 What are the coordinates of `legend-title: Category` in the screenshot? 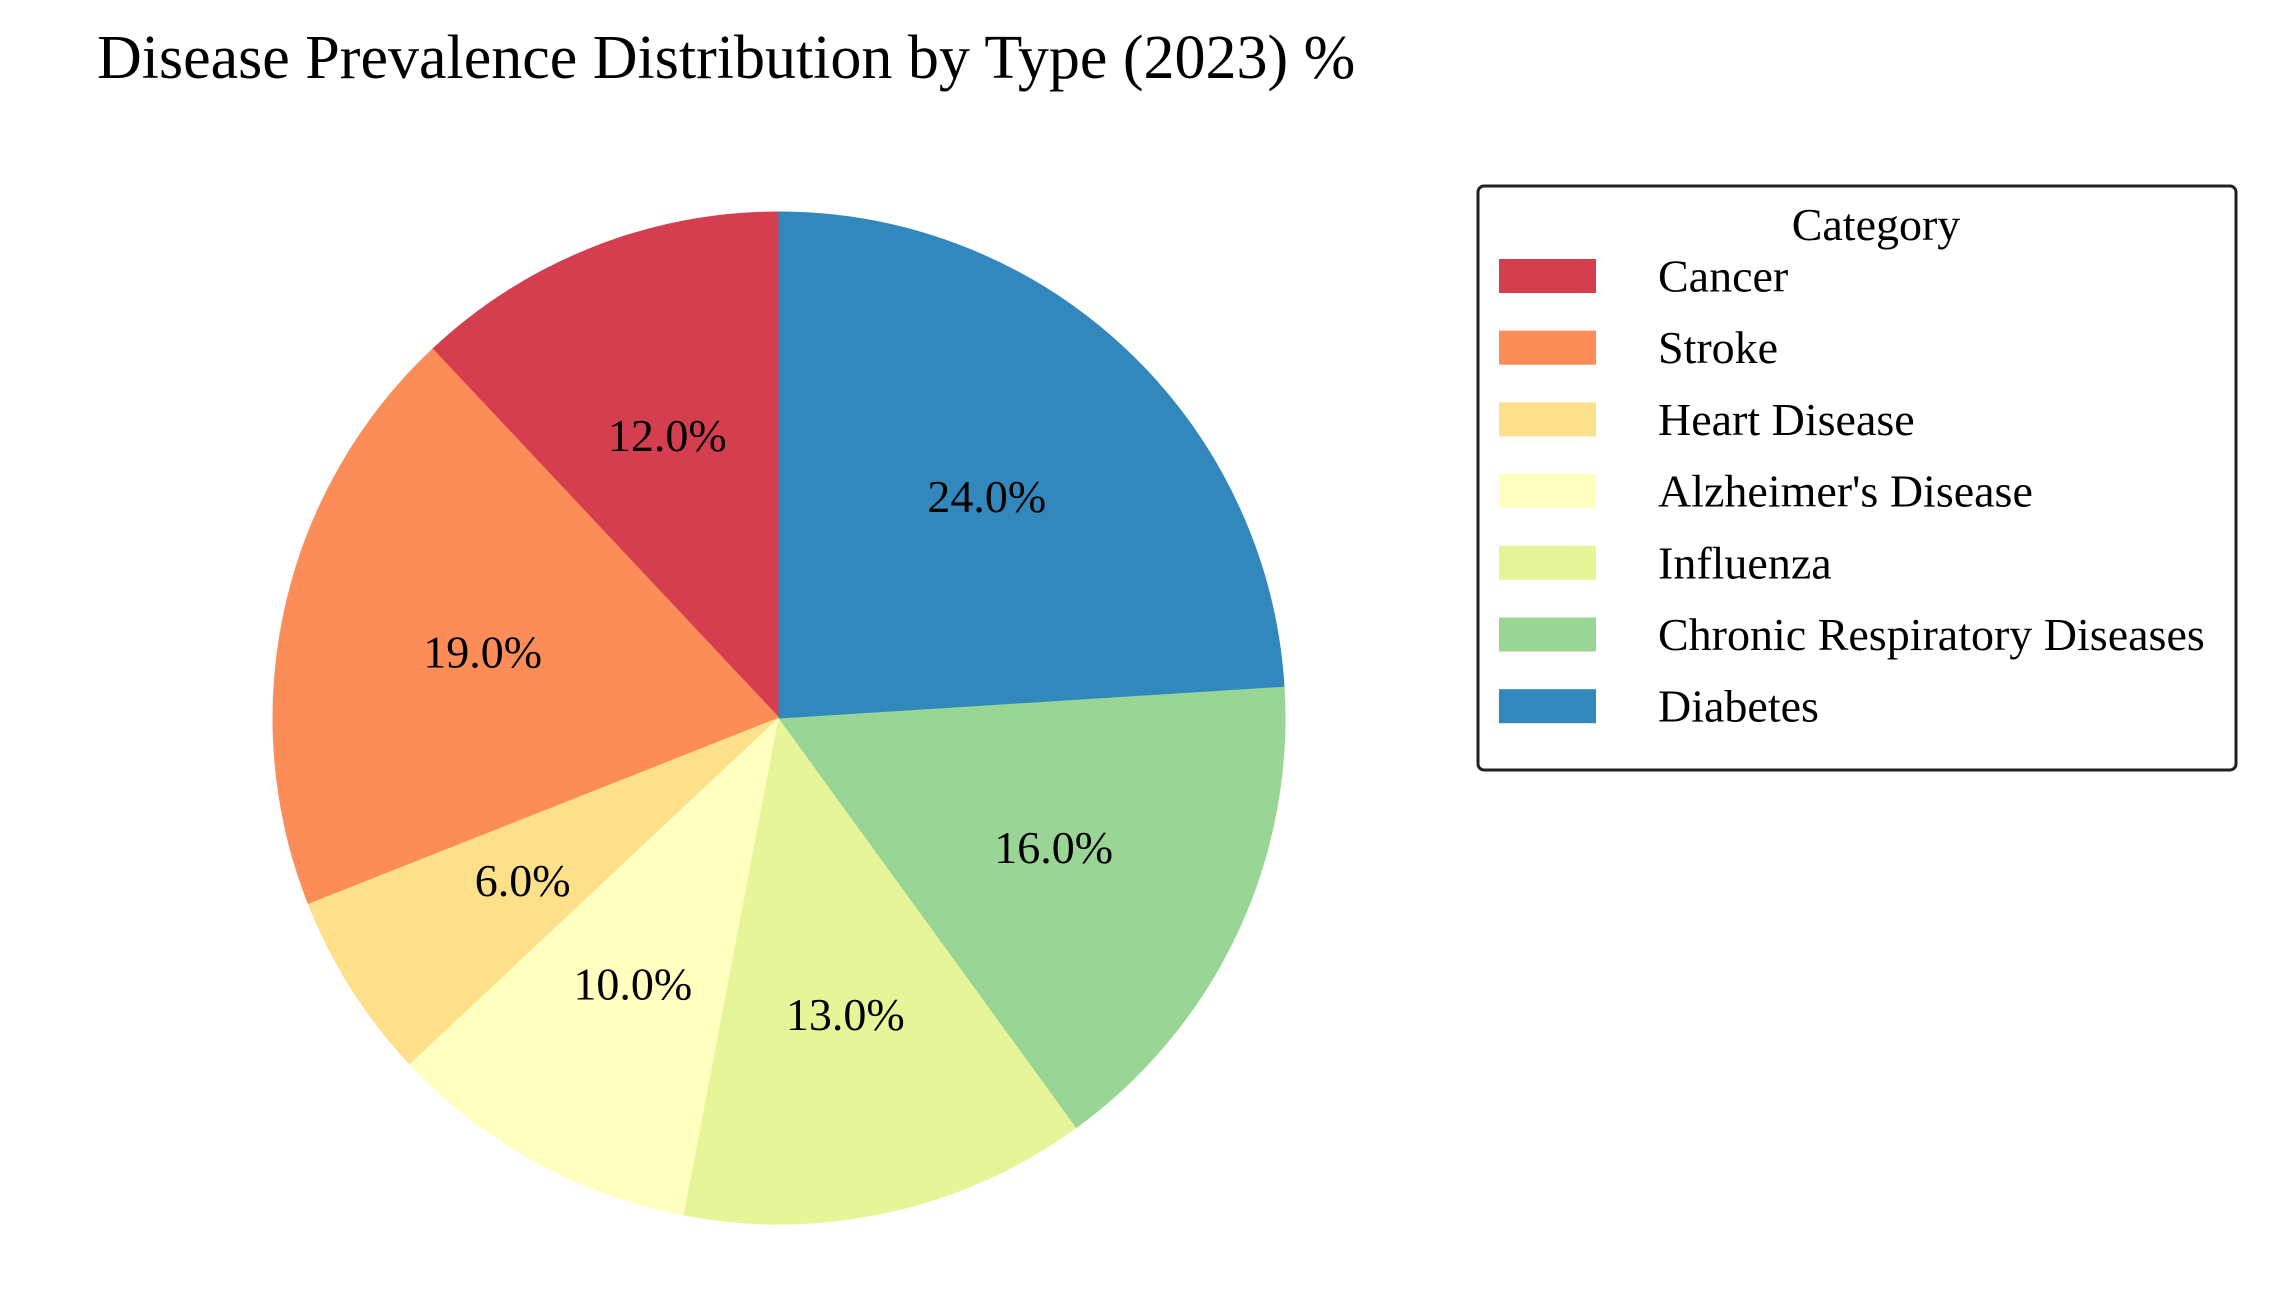 It's located at (1876, 224).